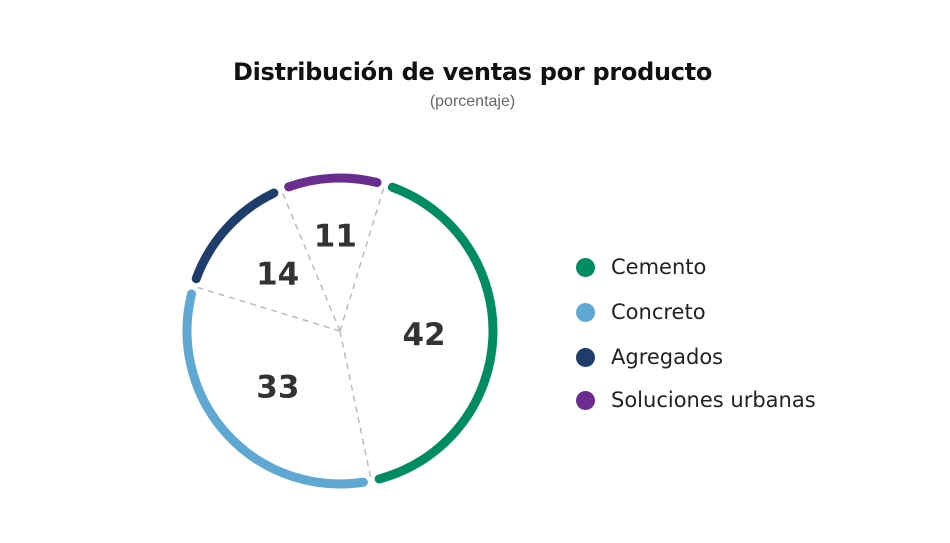 This screenshot has height=543, width=950. Describe the element at coordinates (658, 312) in the screenshot. I see `legend-label: Concreto` at that location.